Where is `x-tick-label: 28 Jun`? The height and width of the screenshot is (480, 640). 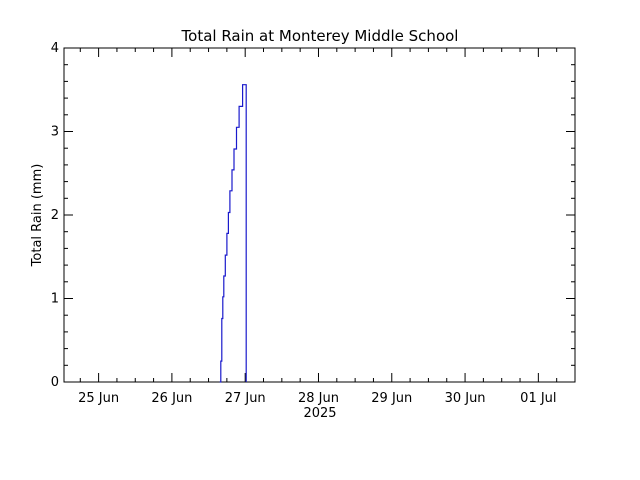 x-tick-label: 28 Jun is located at coordinates (318, 398).